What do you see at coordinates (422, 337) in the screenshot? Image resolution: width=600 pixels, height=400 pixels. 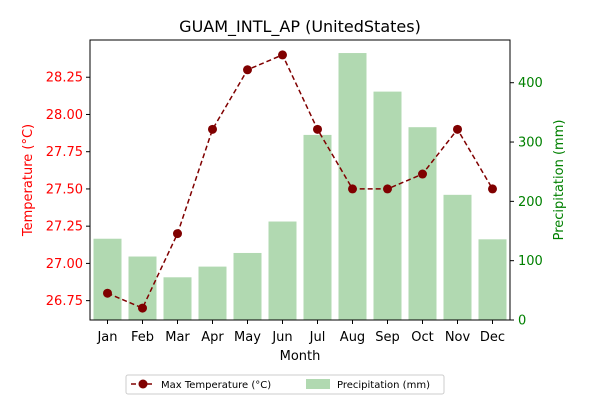 I see `x-tick-label: Oct` at bounding box center [422, 337].